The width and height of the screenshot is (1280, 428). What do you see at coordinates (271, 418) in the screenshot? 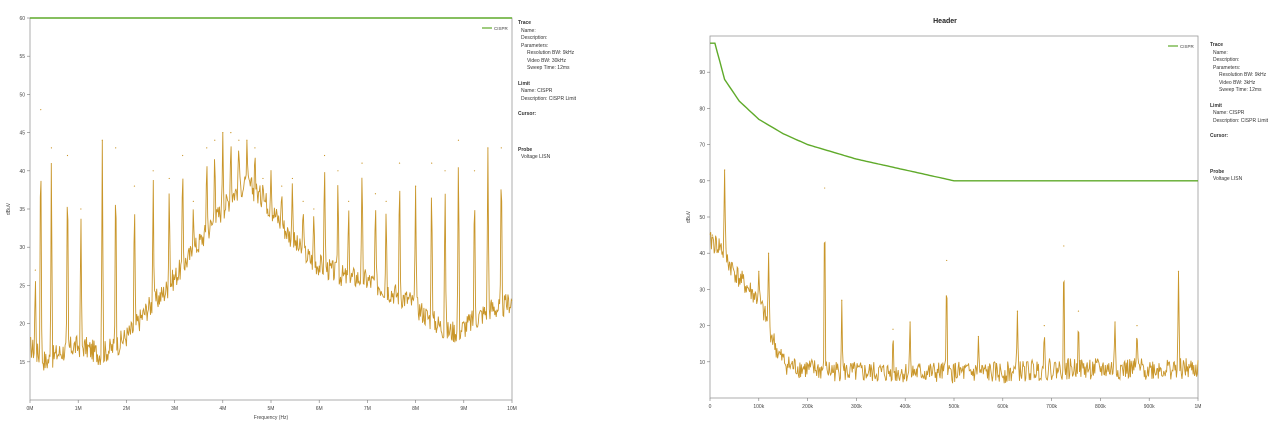
I see `x-axis-label: Frequency (Hz)` at bounding box center [271, 418].